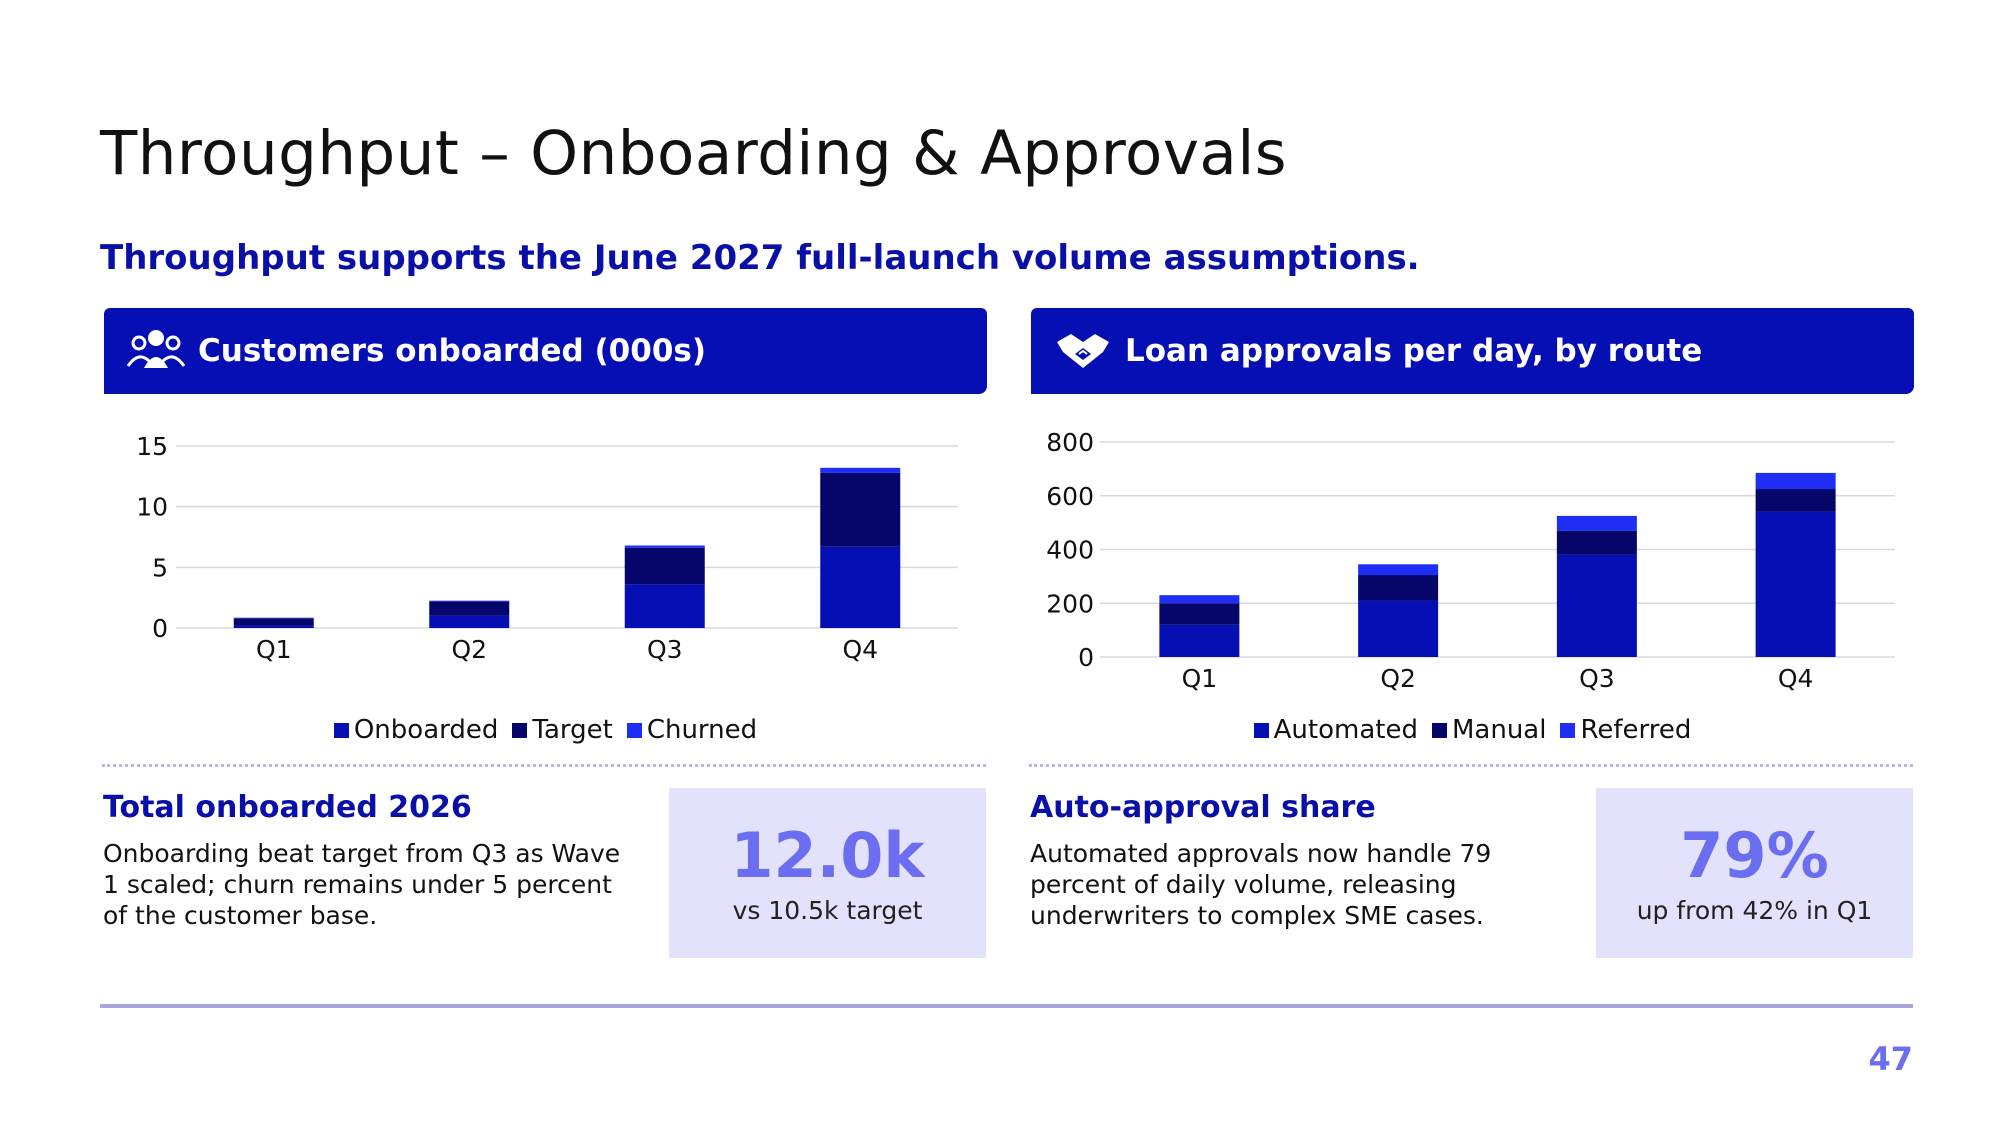 This screenshot has width=2001, height=1125. I want to click on bar-onboarded-q4, so click(860, 587).